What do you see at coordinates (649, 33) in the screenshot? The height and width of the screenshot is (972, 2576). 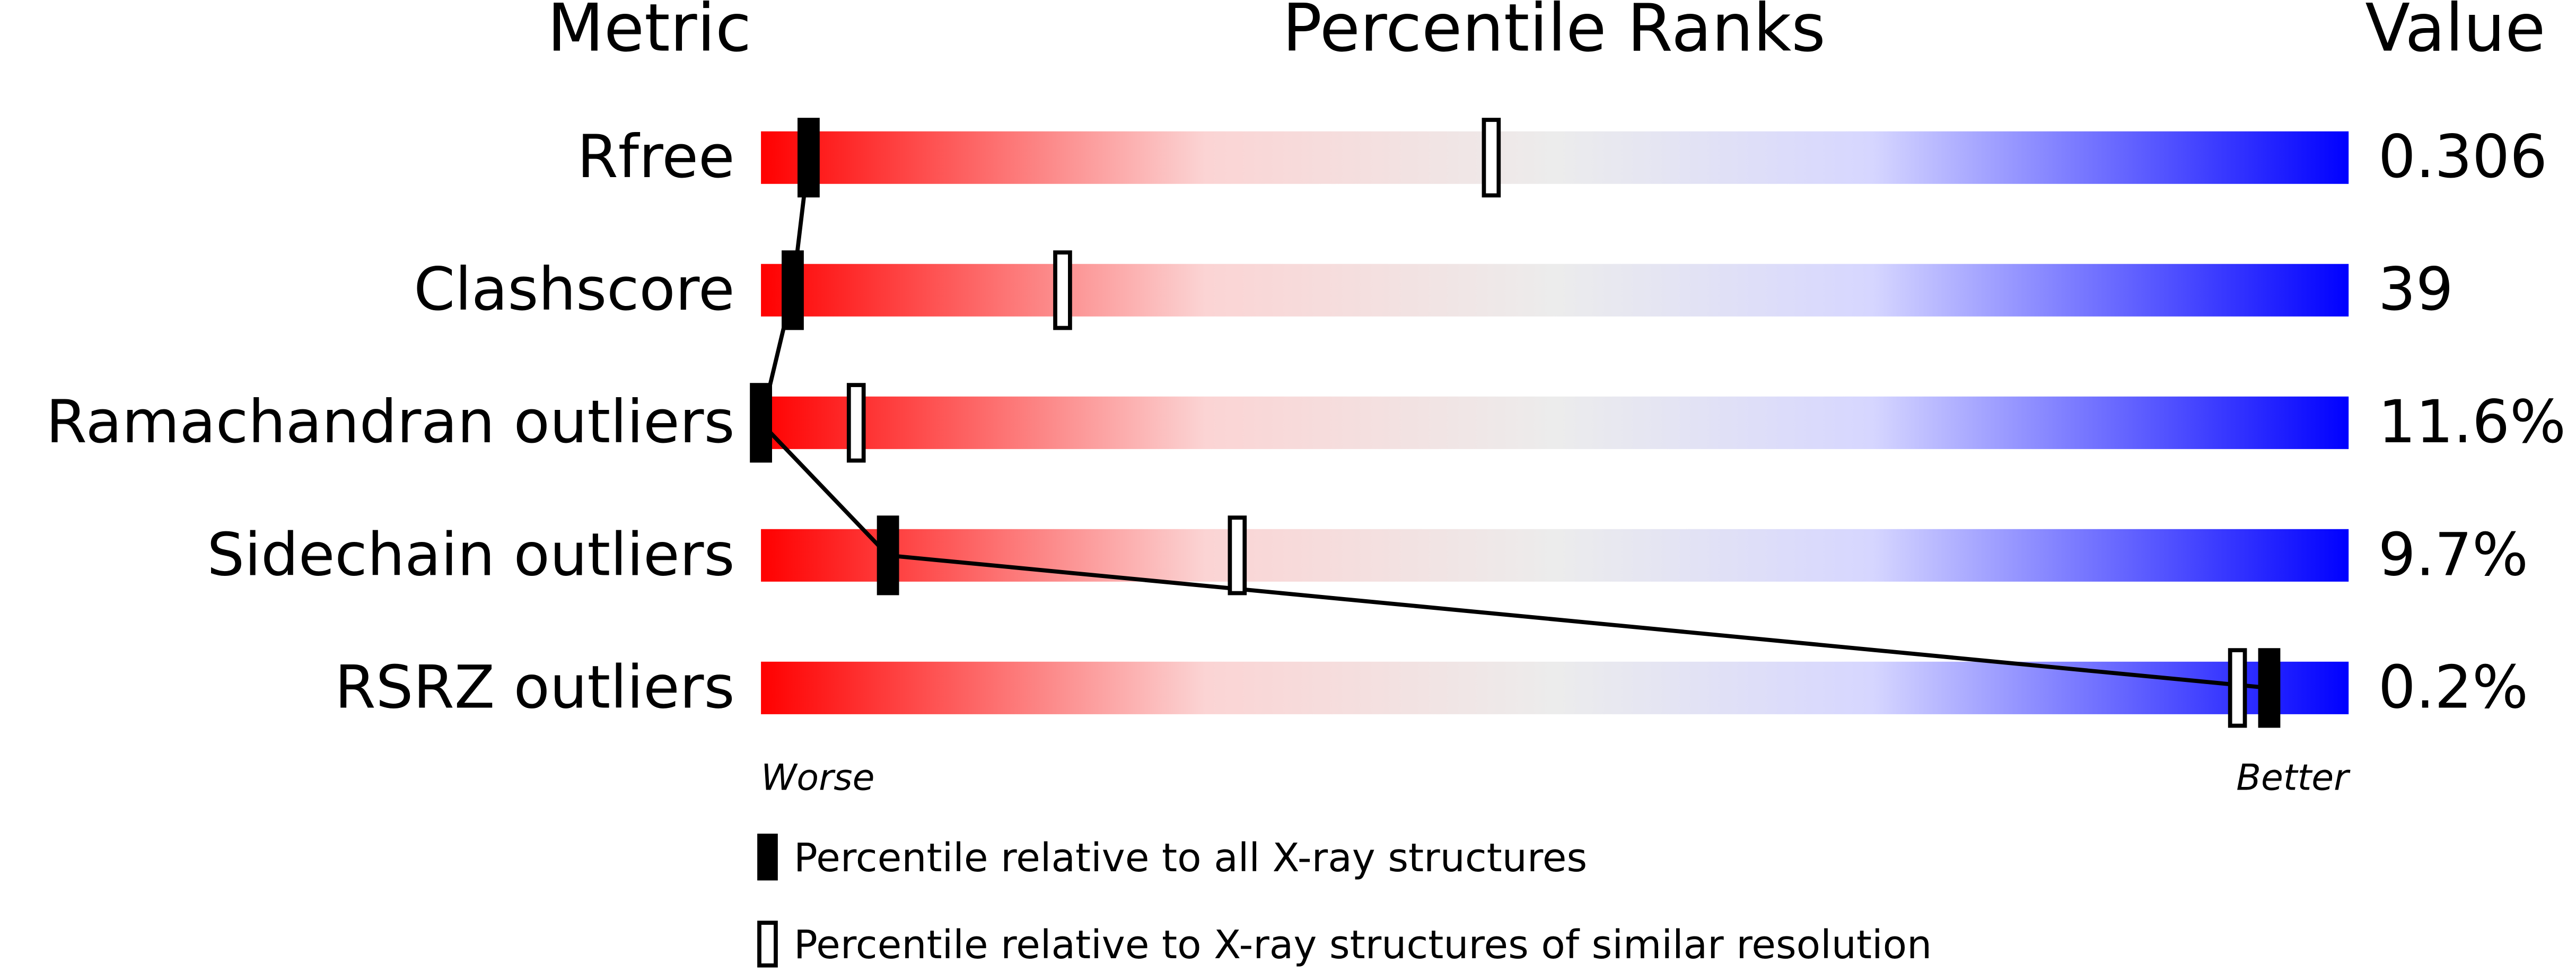 I see `header-metric: Metric` at bounding box center [649, 33].